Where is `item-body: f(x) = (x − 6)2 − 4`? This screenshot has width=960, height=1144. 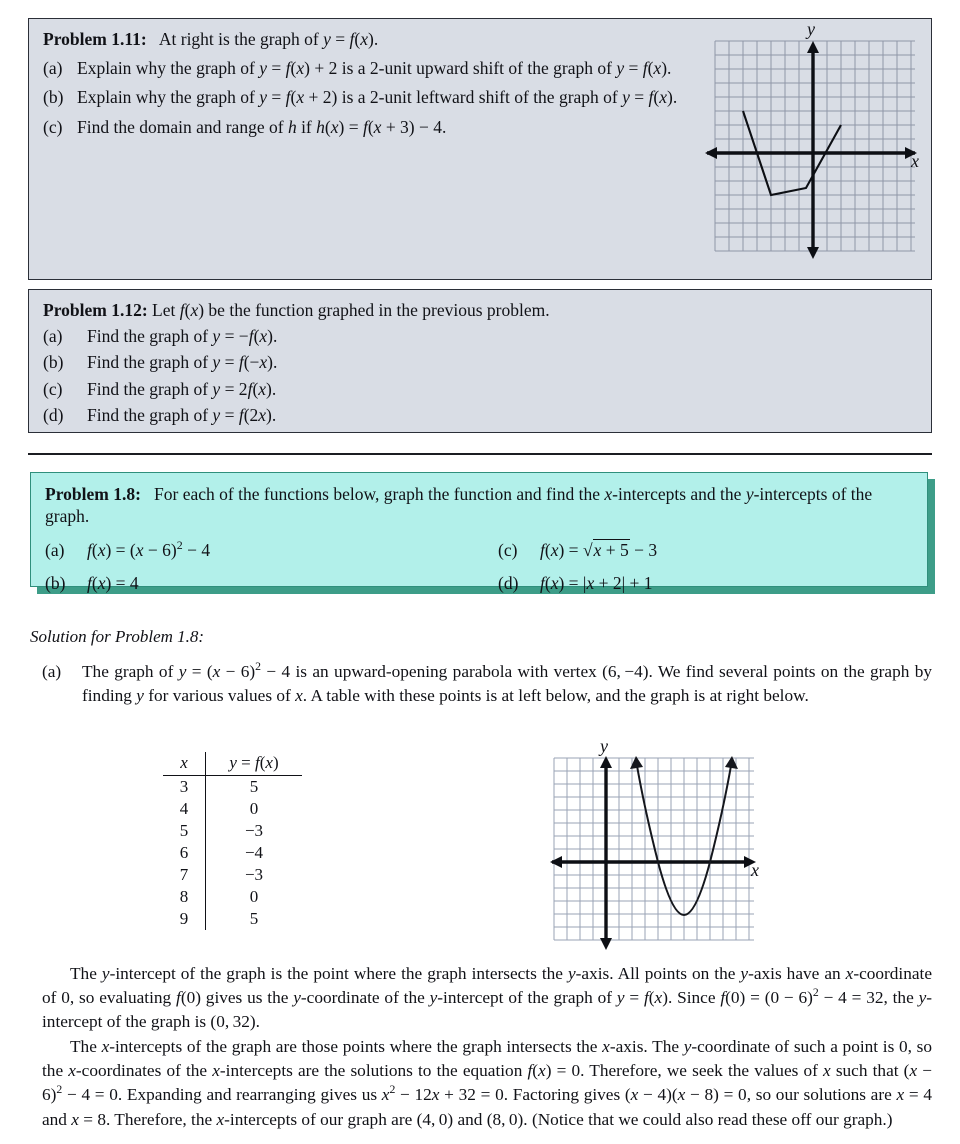 item-body: f(x) = (x − 6)2 − 4 is located at coordinates (149, 549).